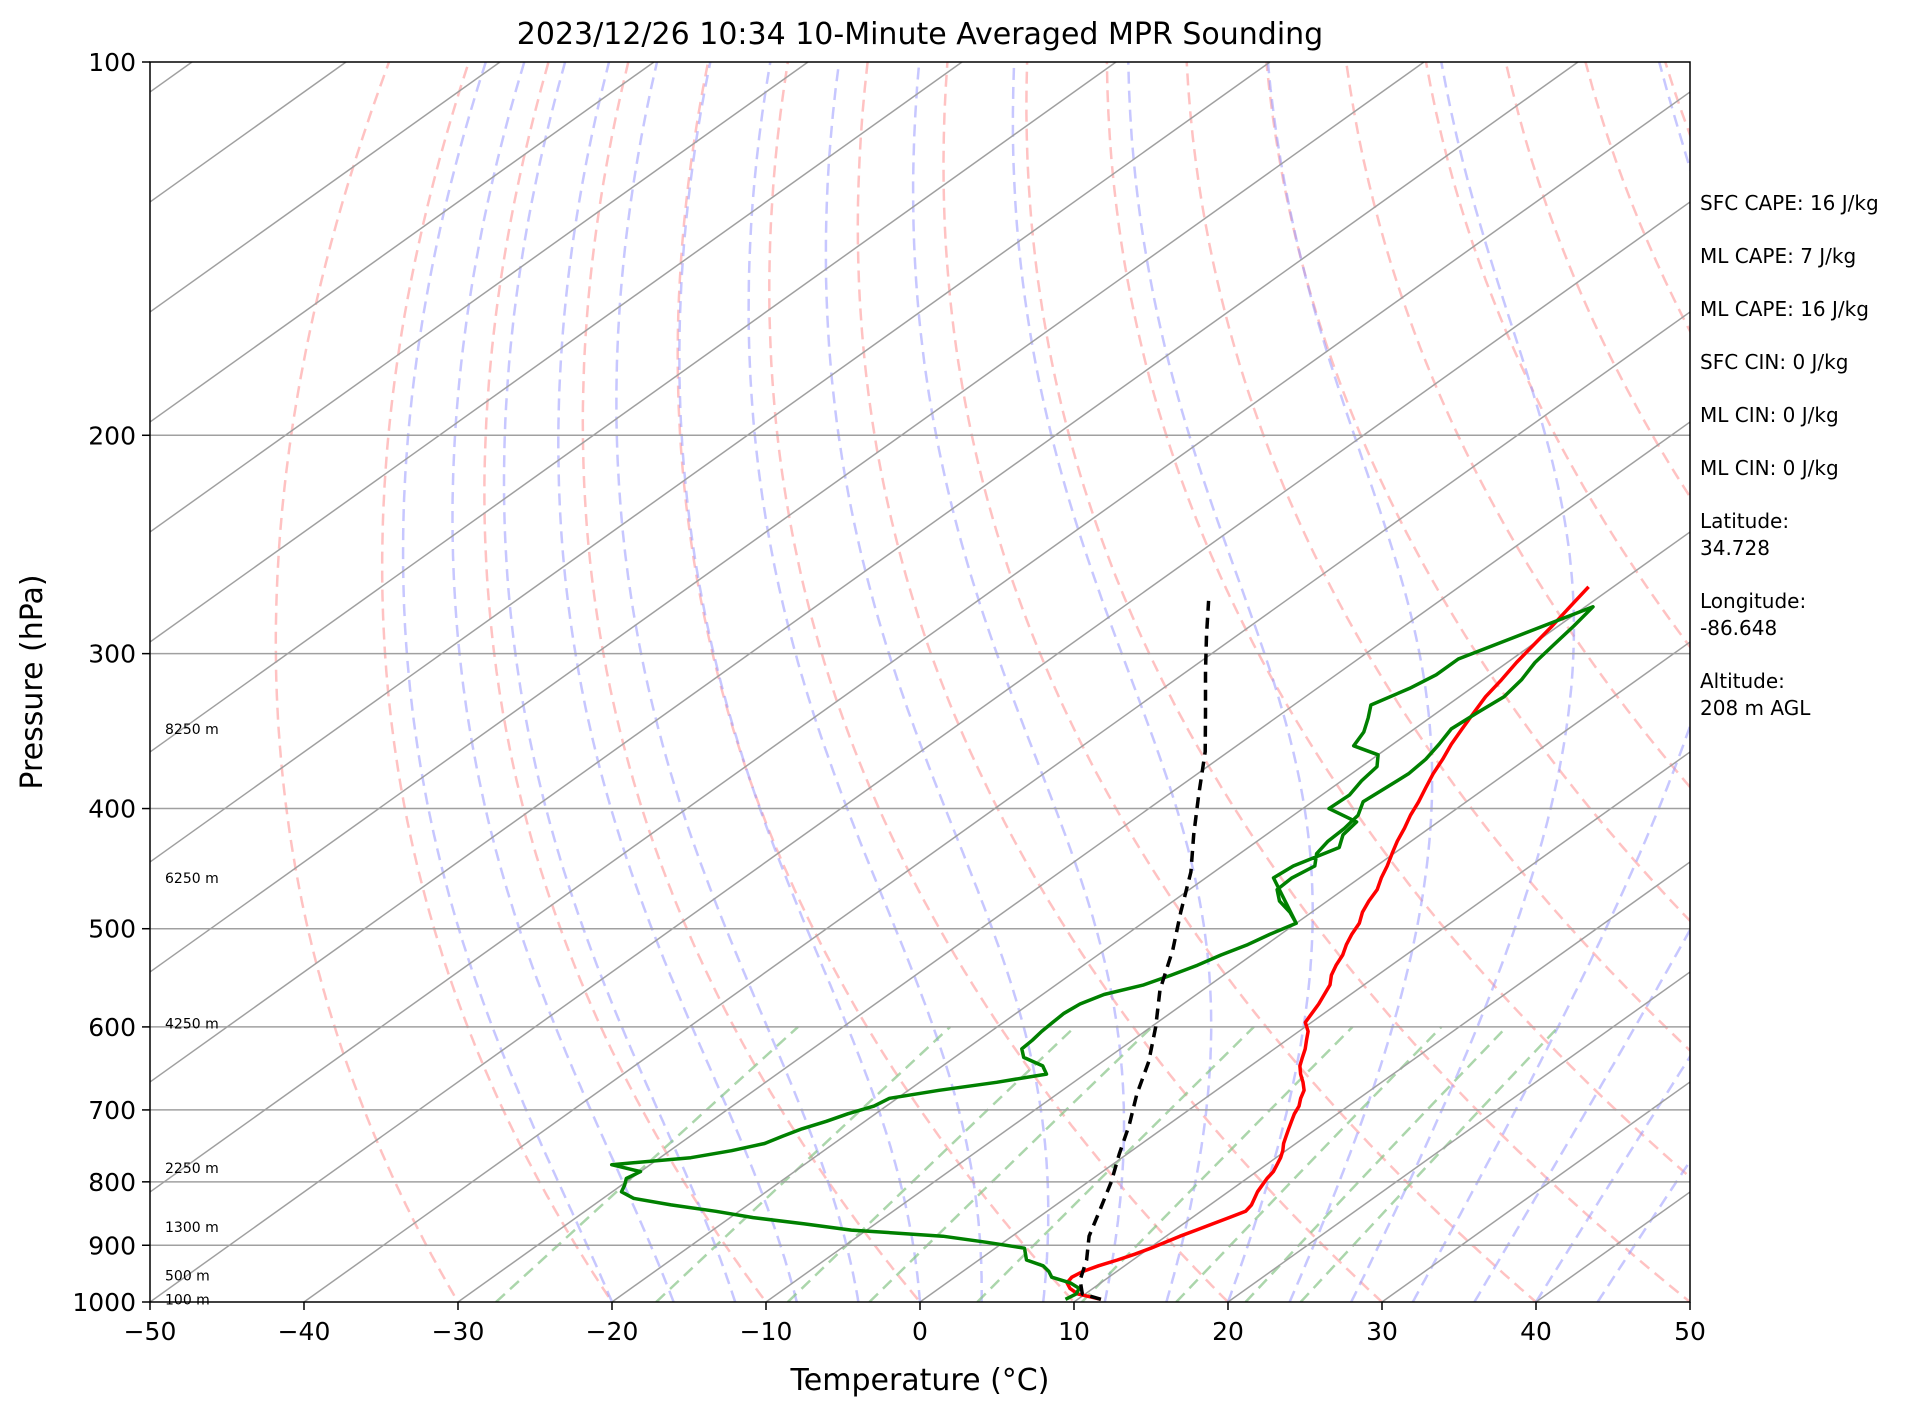 Image resolution: width=1907 pixels, height=1406 pixels. What do you see at coordinates (112, 62) in the screenshot?
I see `y-tick-label: 100` at bounding box center [112, 62].